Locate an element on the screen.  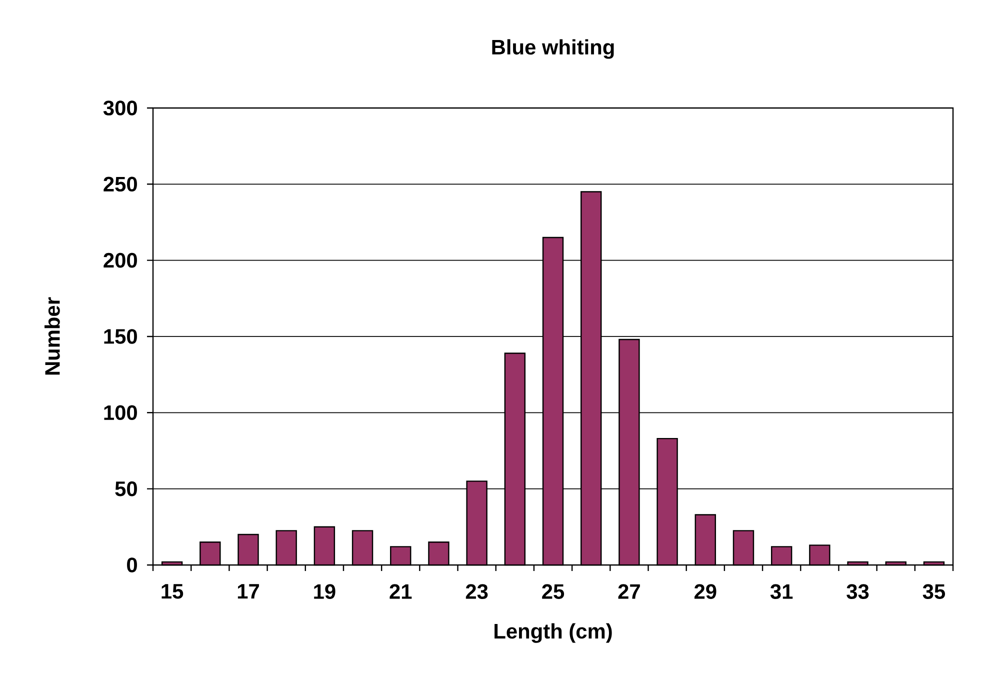
x-tick-label: 23 is located at coordinates (477, 591).